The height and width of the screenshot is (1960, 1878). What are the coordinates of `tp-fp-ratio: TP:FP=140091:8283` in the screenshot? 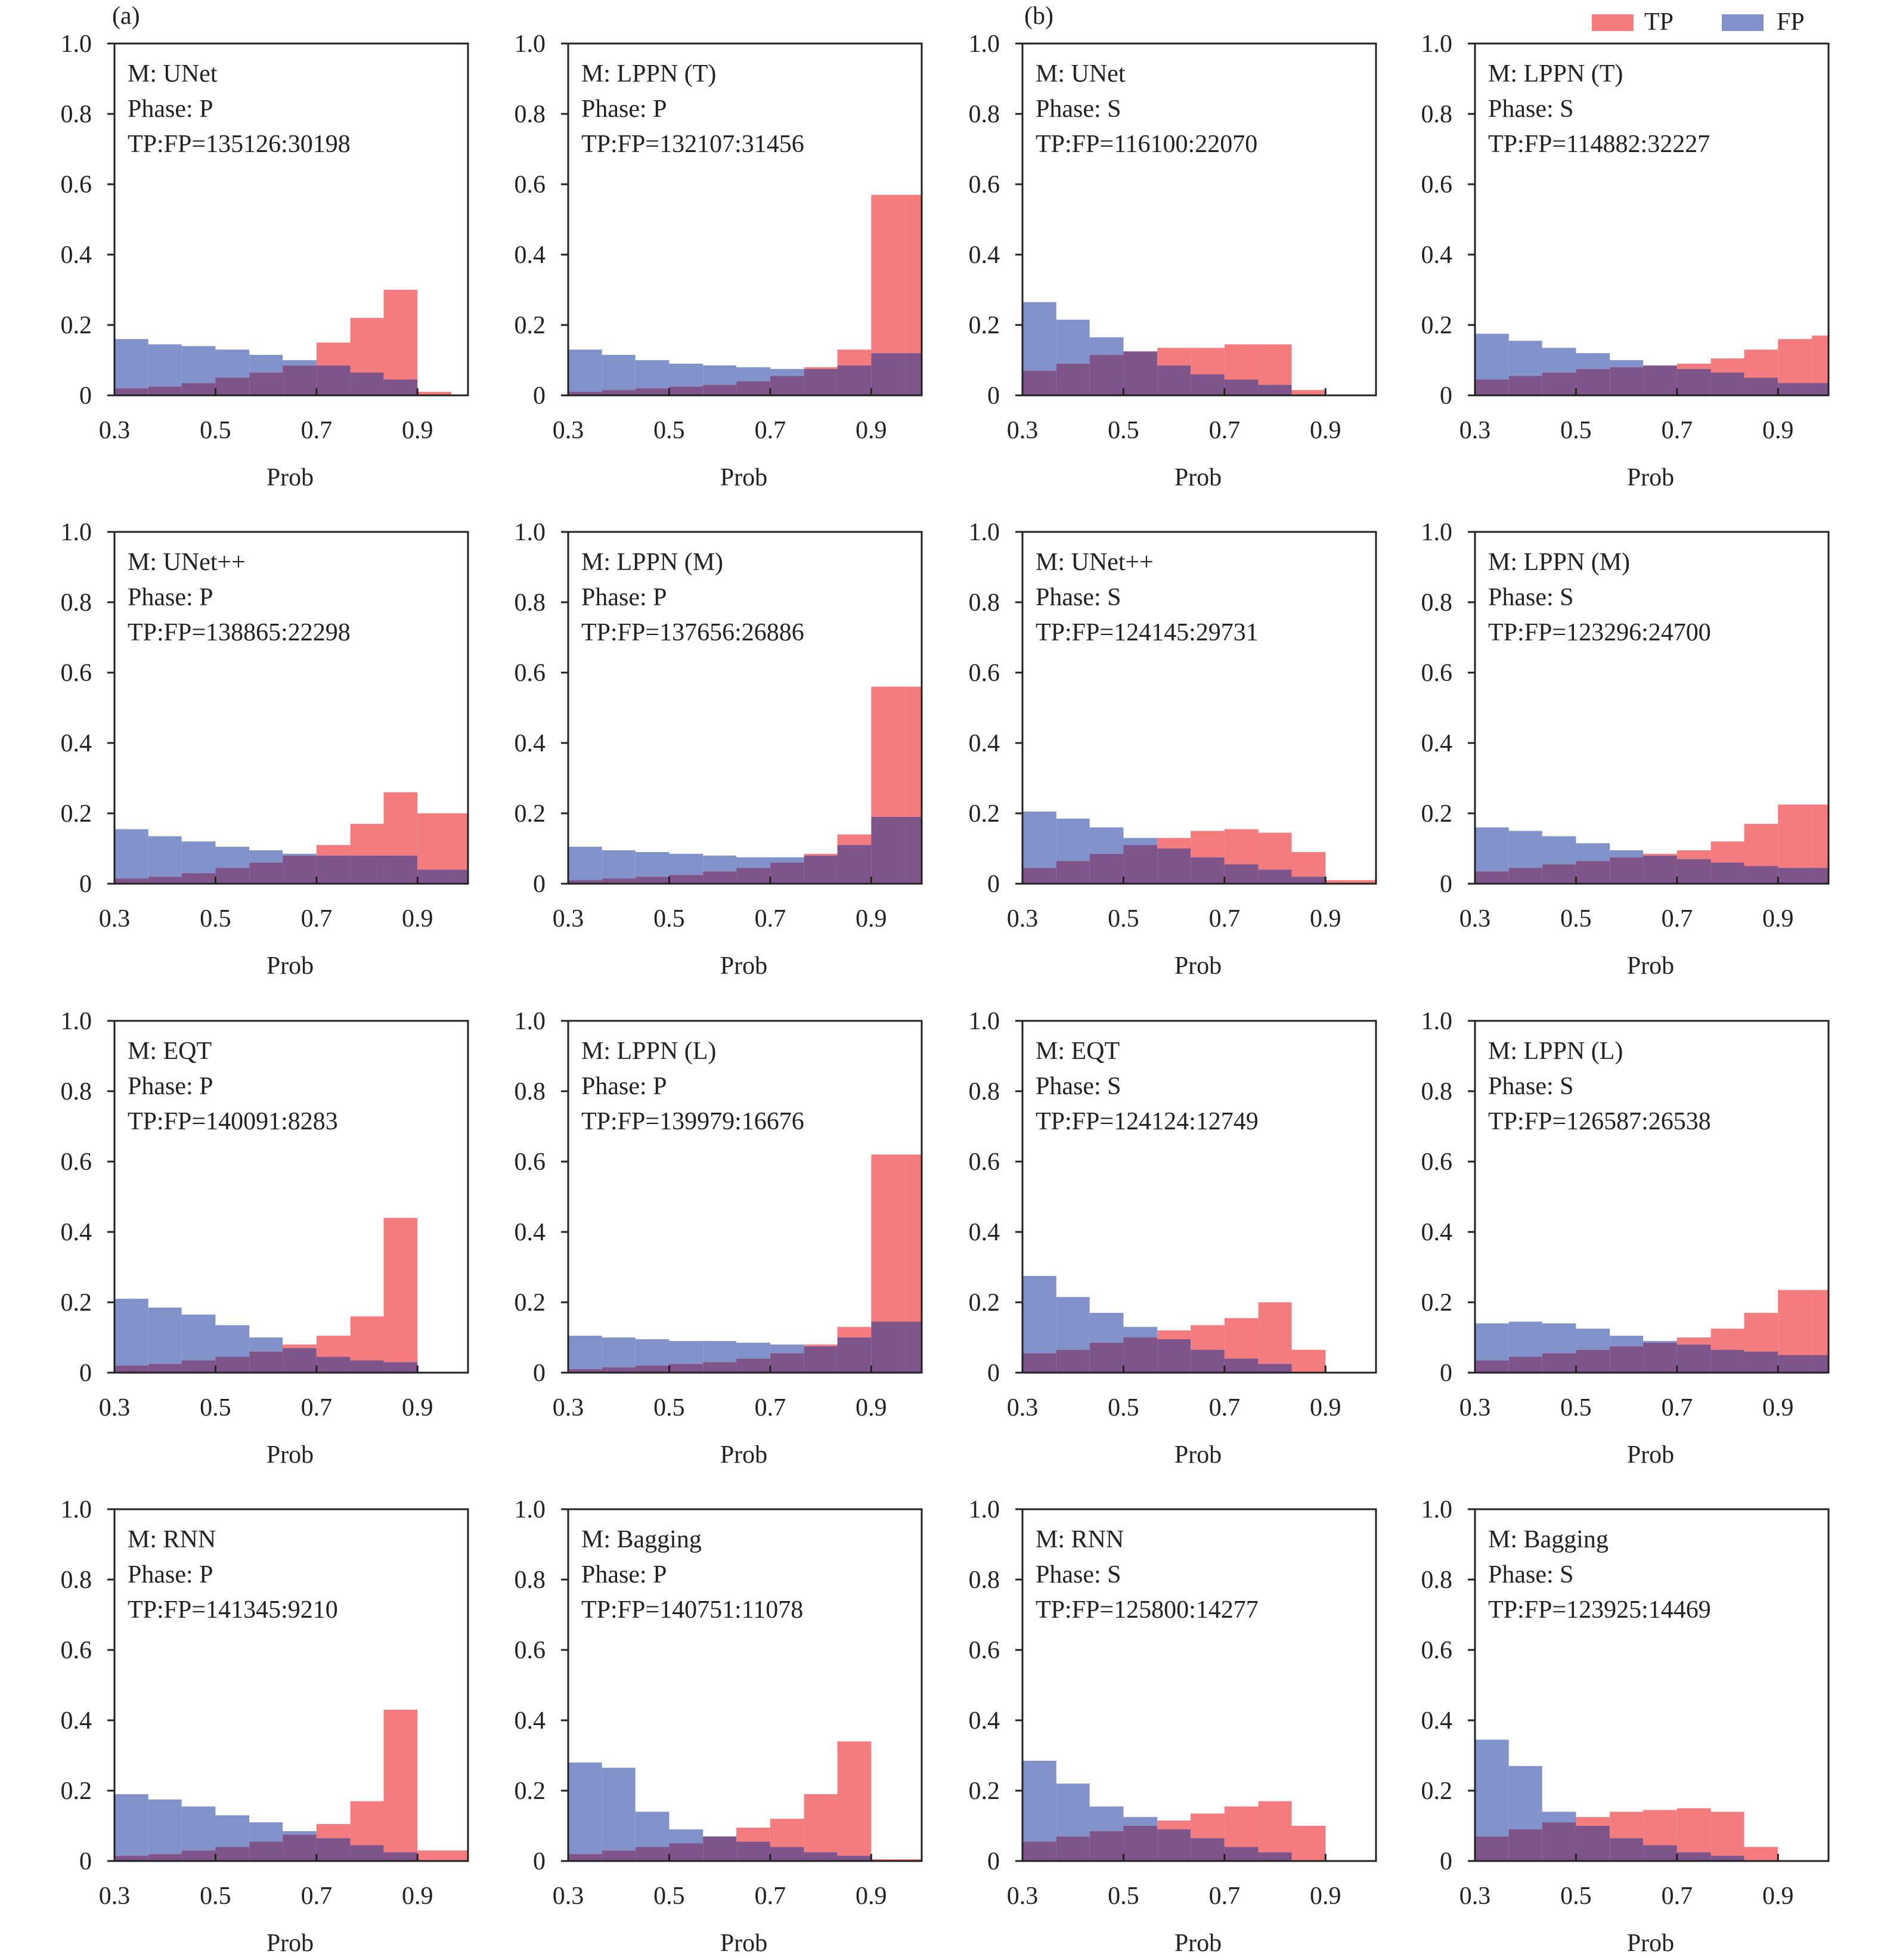 It's located at (233, 1121).